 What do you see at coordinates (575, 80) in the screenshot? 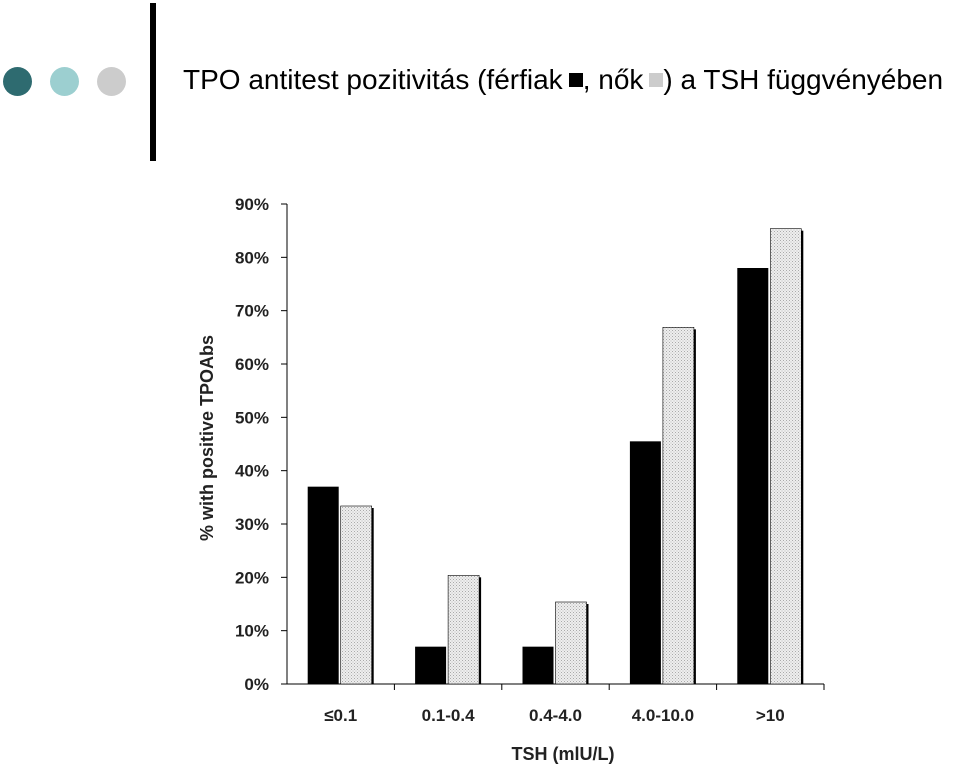
I see `legend-swatch-men` at bounding box center [575, 80].